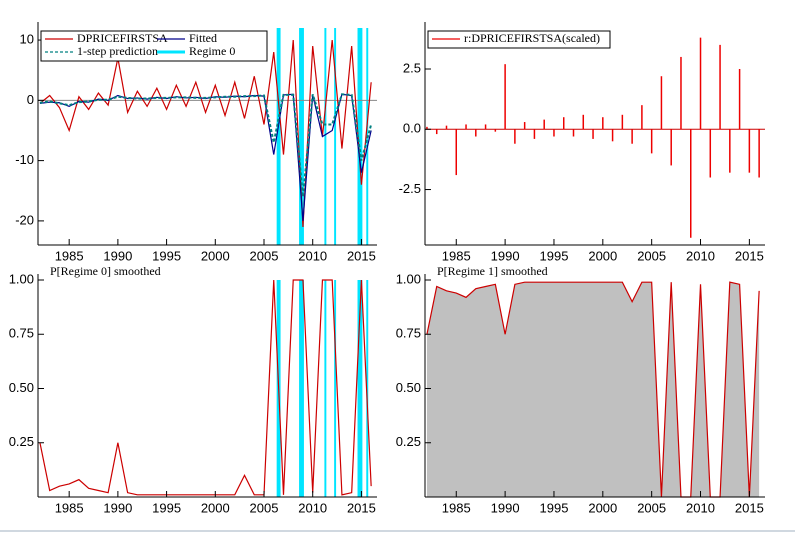  I want to click on panel-title: P[Regime 1] smoothed, so click(492, 271).